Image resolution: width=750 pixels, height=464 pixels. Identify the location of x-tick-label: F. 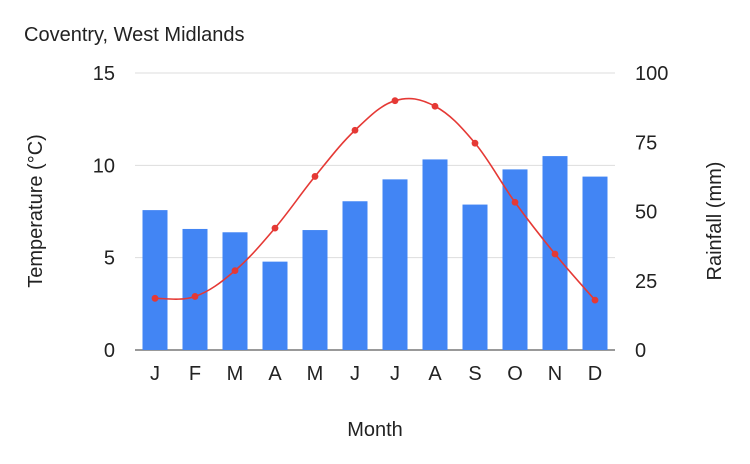
(195, 374).